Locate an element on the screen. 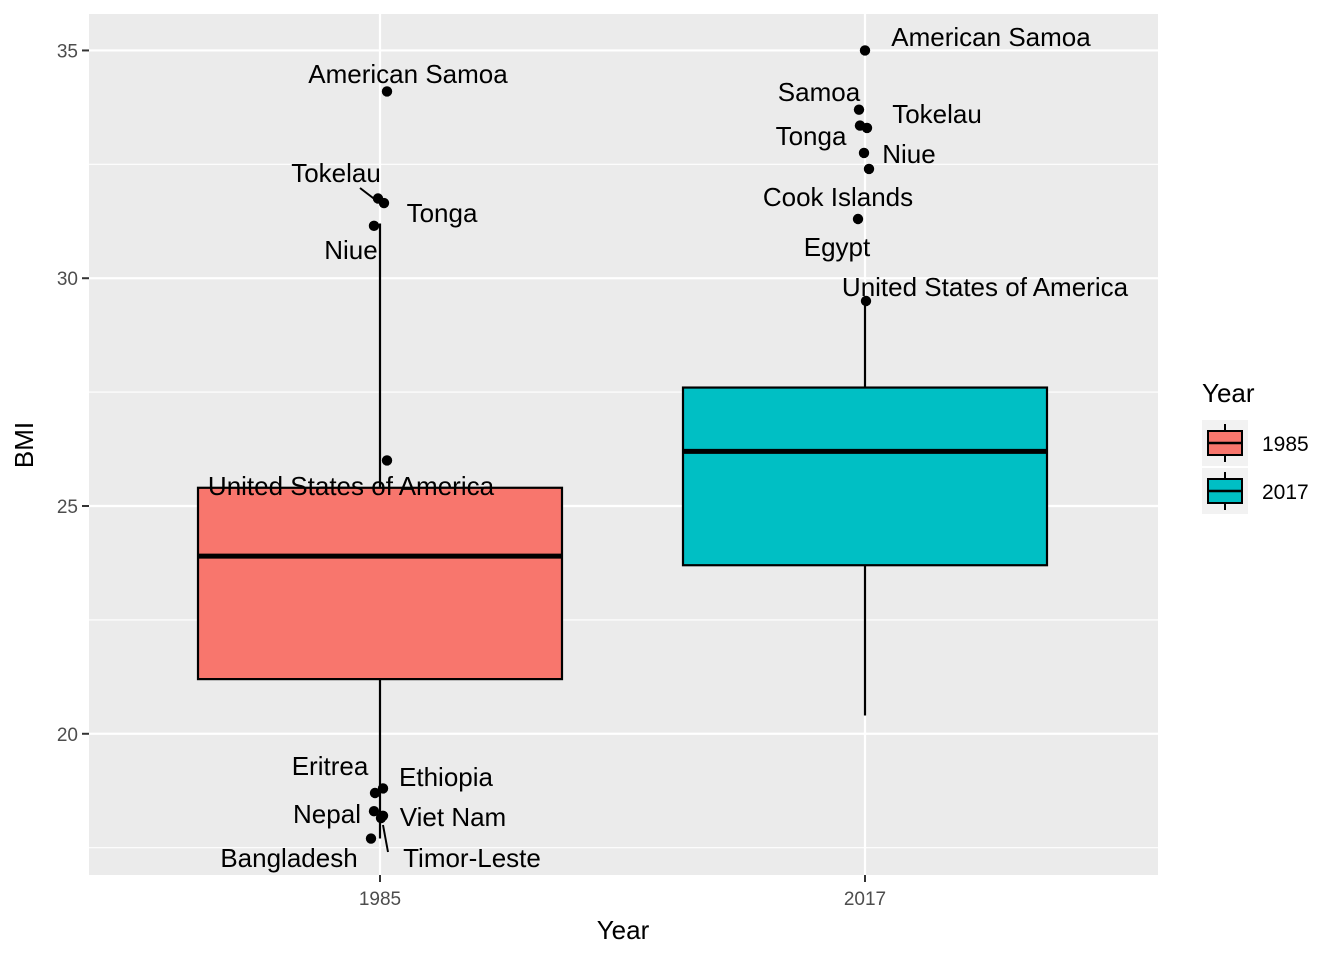 This screenshot has height=960, width=1344. y-tick-label: 30 is located at coordinates (67, 279).